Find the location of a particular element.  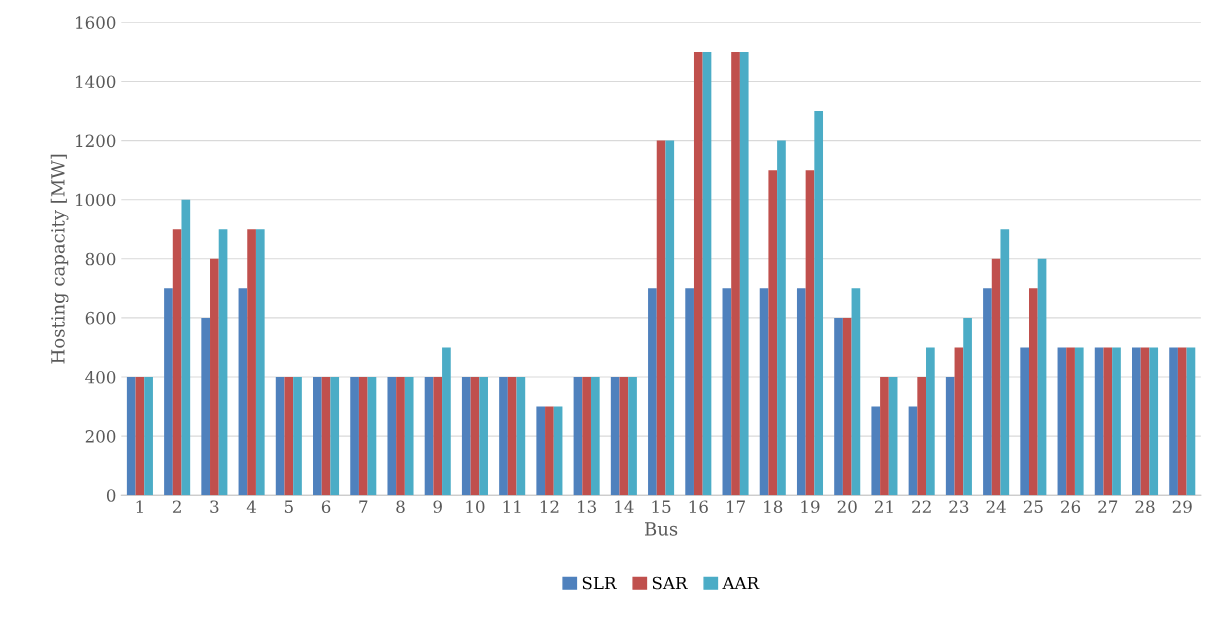

x-tick-label: 11 is located at coordinates (512, 506).